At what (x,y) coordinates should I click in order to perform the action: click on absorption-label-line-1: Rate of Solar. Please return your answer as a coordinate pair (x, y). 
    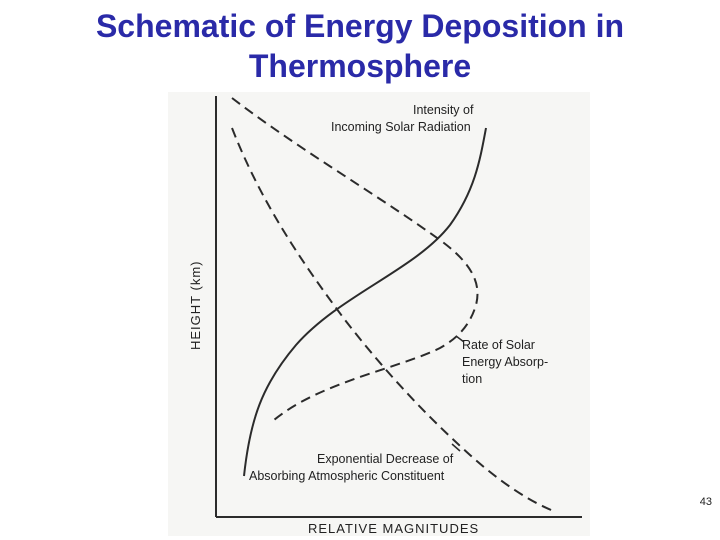
    Looking at the image, I should click on (498, 345).